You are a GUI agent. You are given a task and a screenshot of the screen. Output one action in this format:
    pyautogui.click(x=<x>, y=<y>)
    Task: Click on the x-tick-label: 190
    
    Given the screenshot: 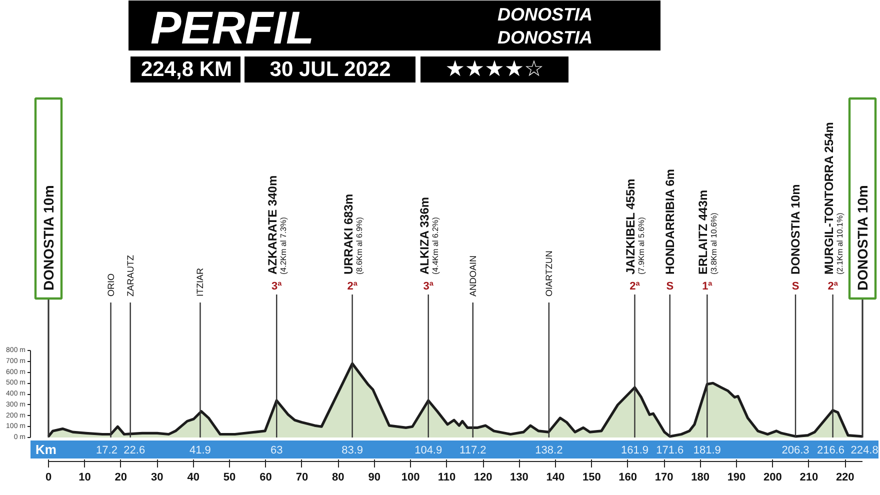 What is the action you would take?
    pyautogui.click(x=736, y=478)
    